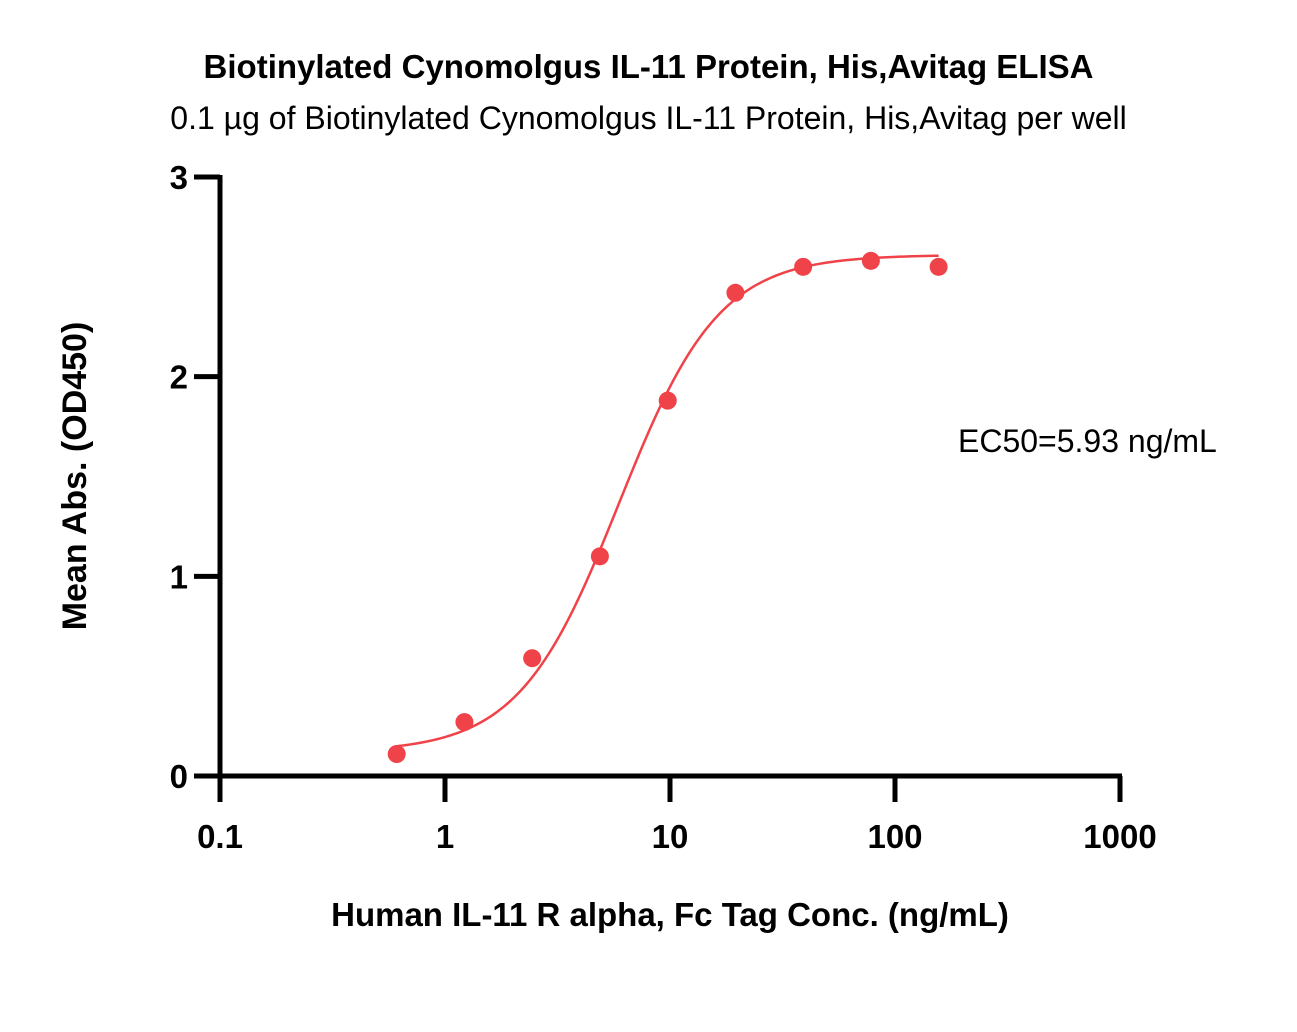 This screenshot has width=1297, height=1032. Describe the element at coordinates (445, 836) in the screenshot. I see `x-tick-label: 1` at that location.